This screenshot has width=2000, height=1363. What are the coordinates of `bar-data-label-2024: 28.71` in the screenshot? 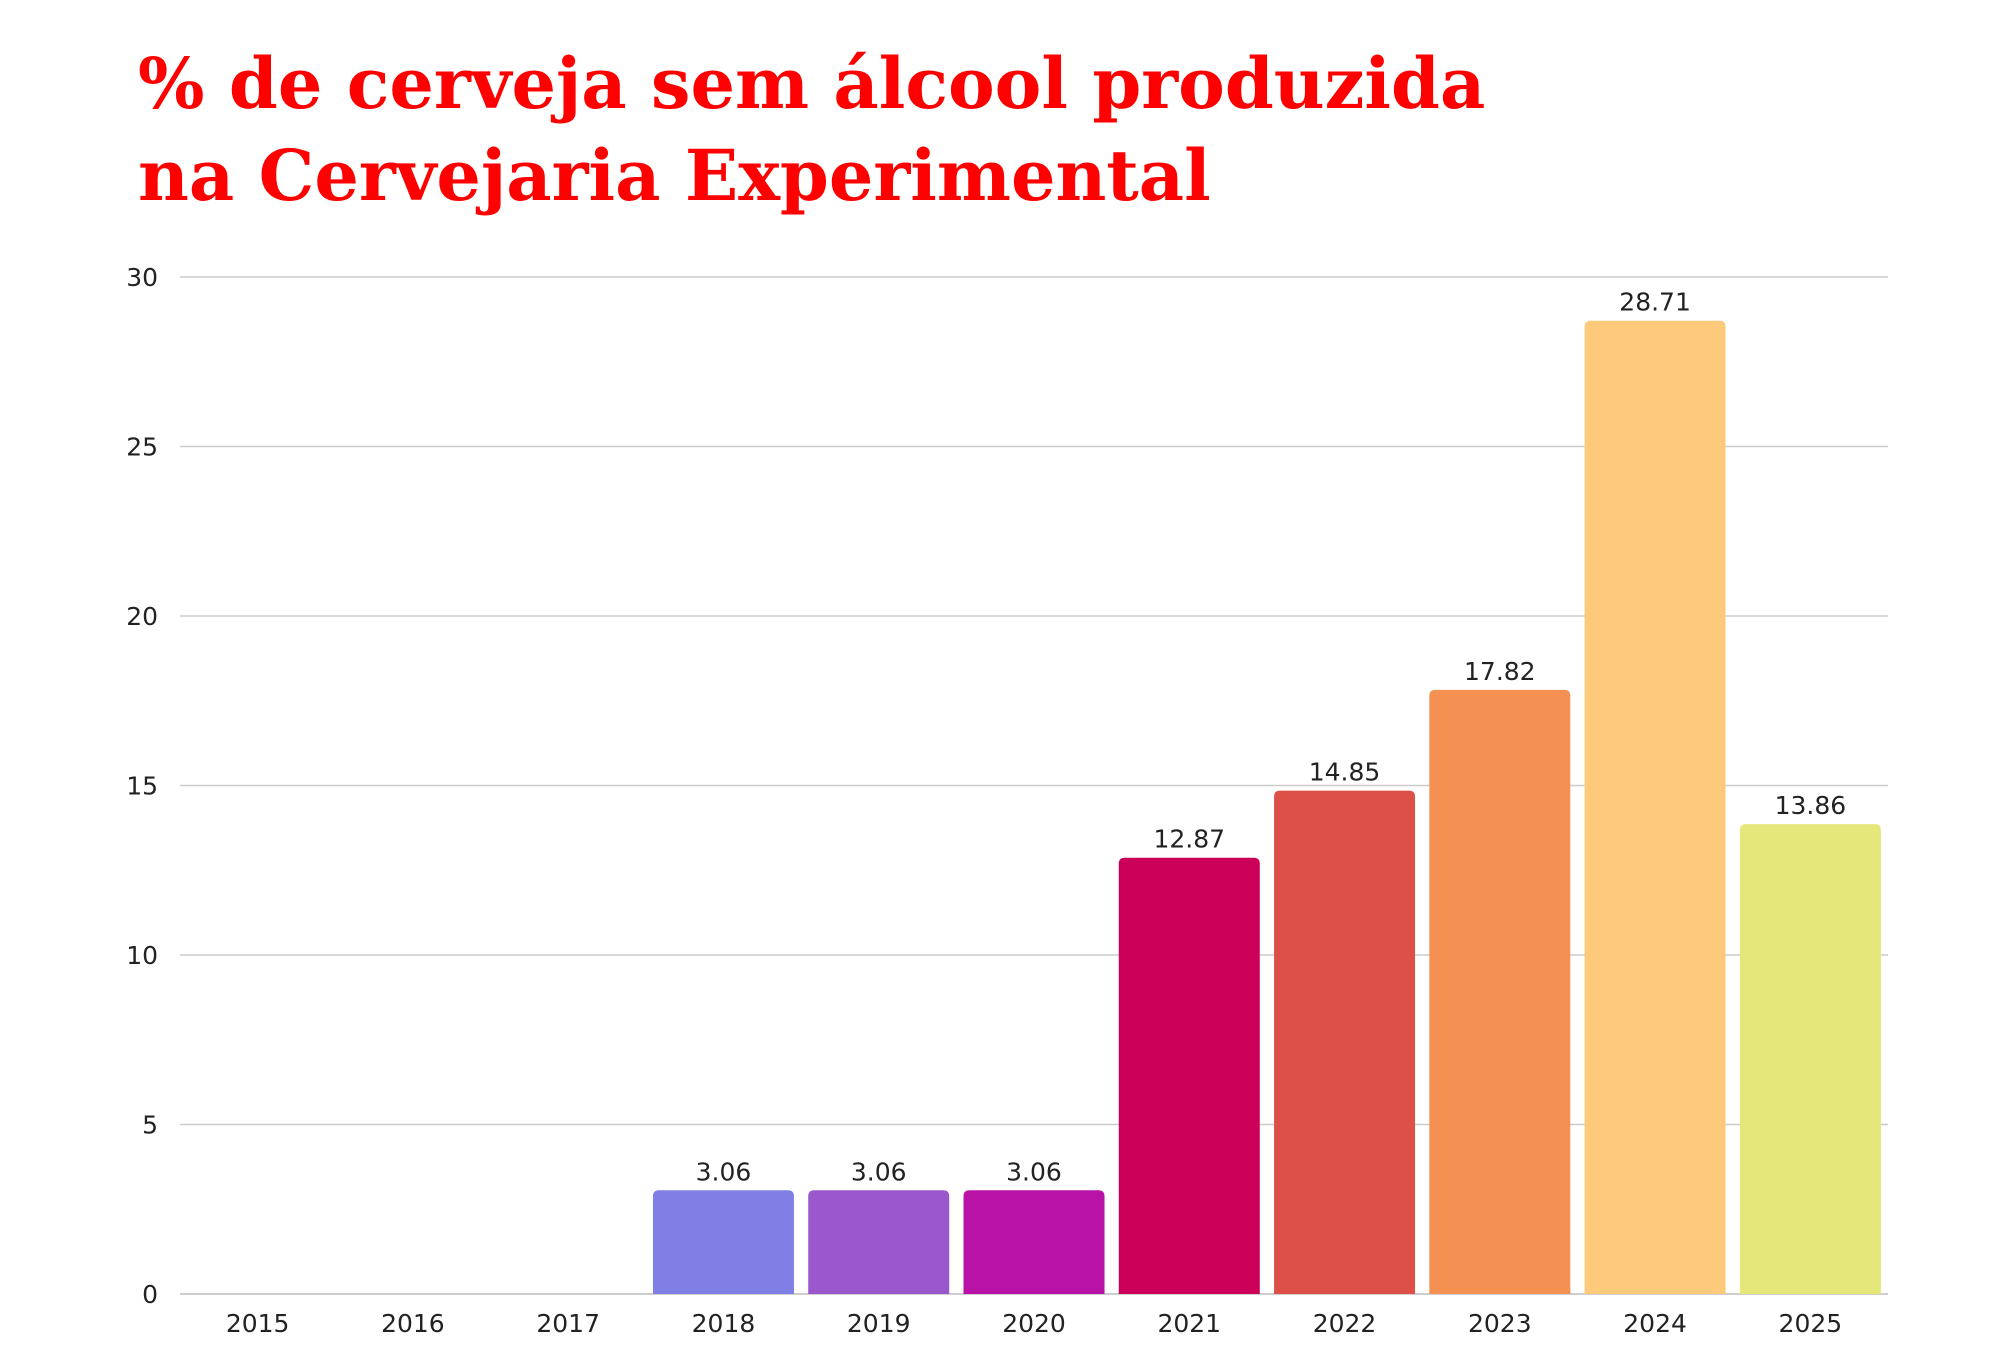 It's located at (1655, 302).